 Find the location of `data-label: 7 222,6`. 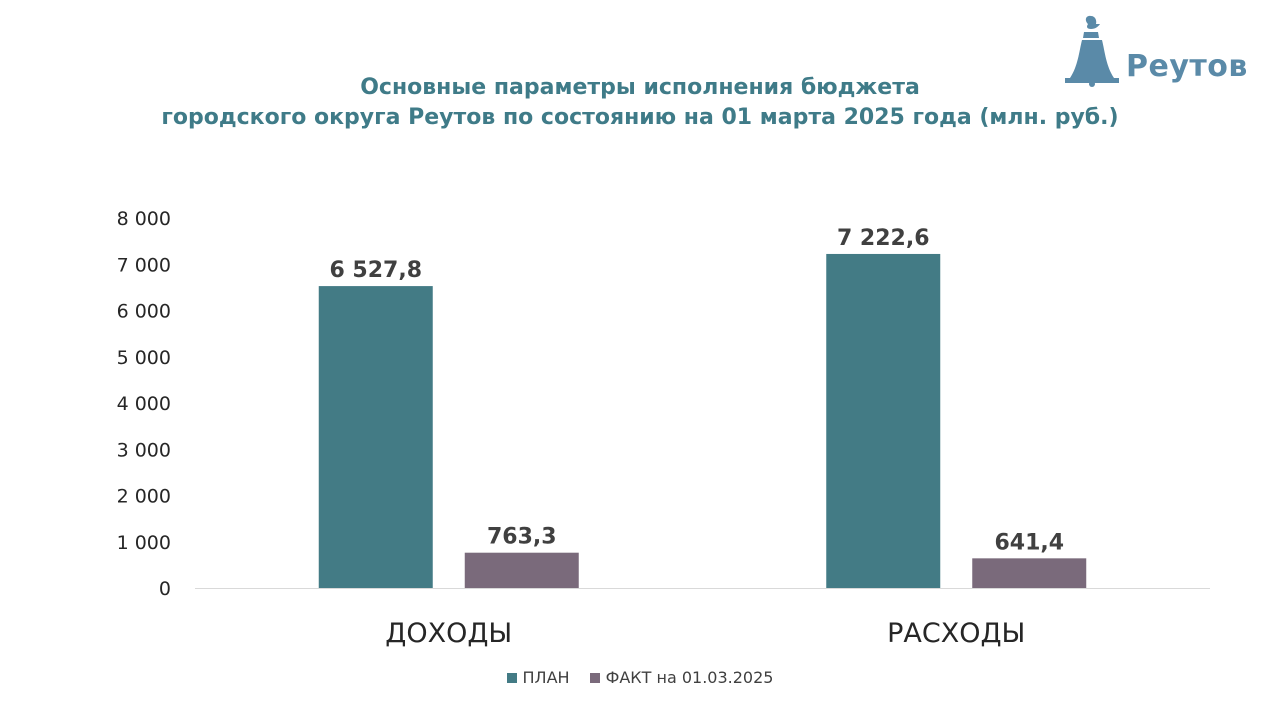

data-label: 7 222,6 is located at coordinates (883, 238).